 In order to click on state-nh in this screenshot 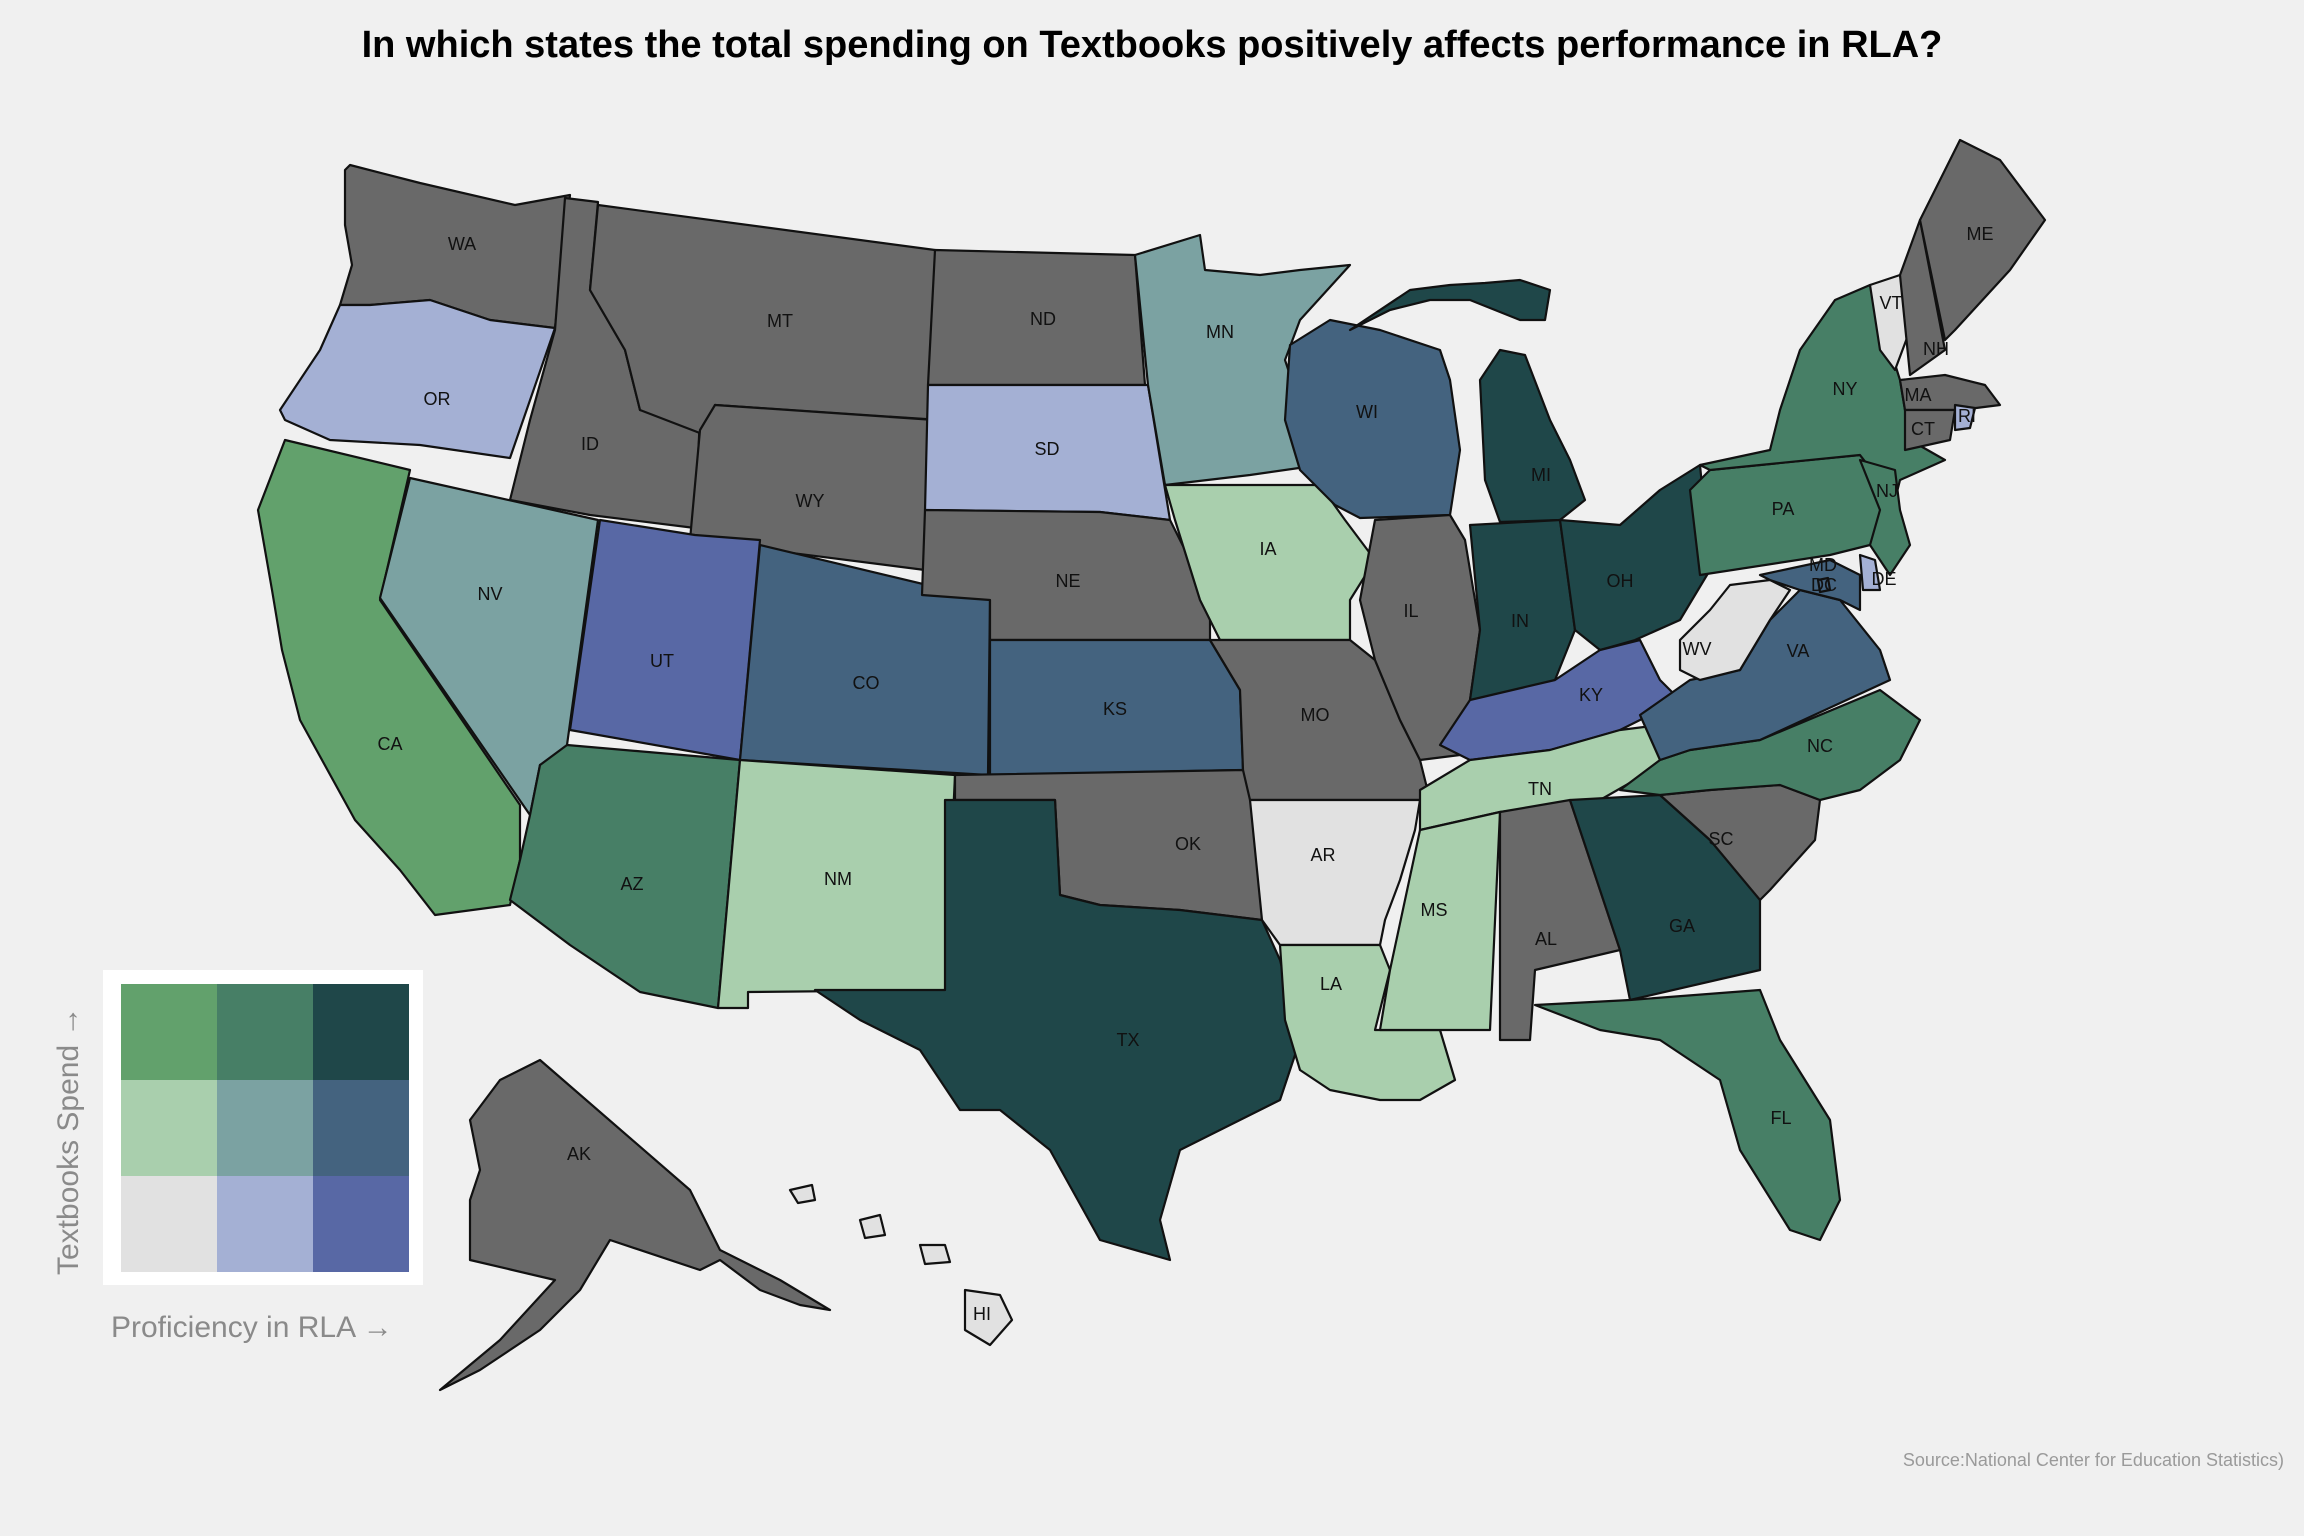, I will do `click(1922, 297)`.